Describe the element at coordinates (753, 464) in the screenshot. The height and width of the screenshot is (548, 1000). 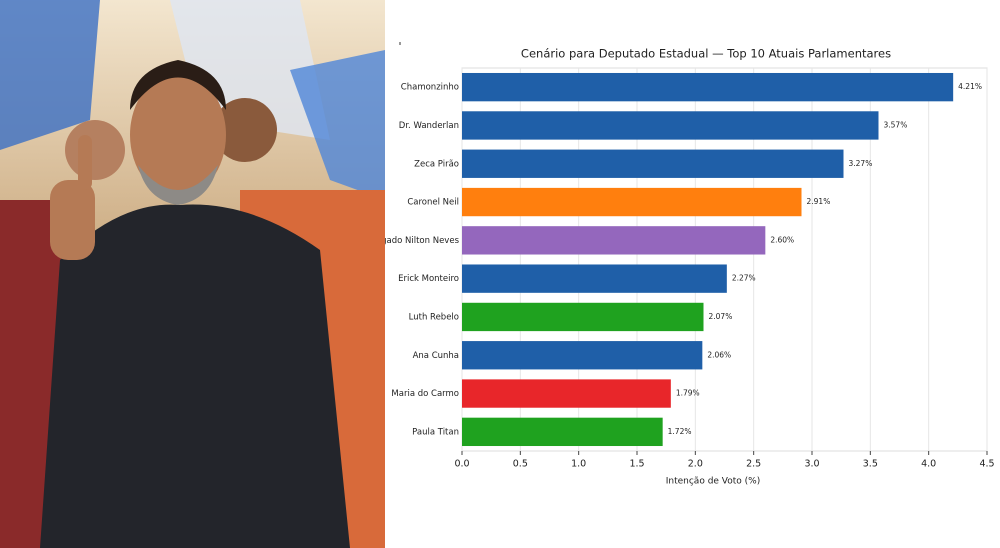
I see `x-tick-label: 2.5` at that location.